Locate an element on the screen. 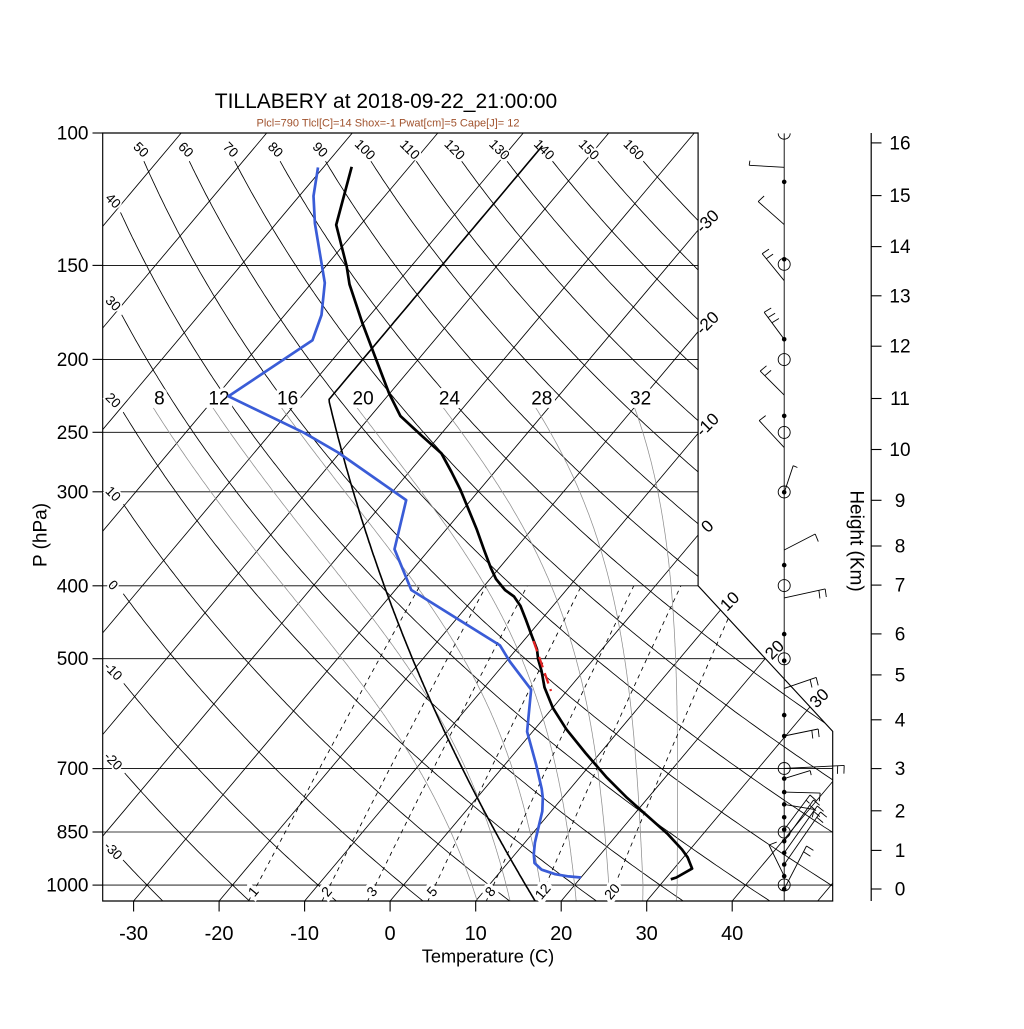 The height and width of the screenshot is (1029, 1024). svg-text: 15 is located at coordinates (899, 196).